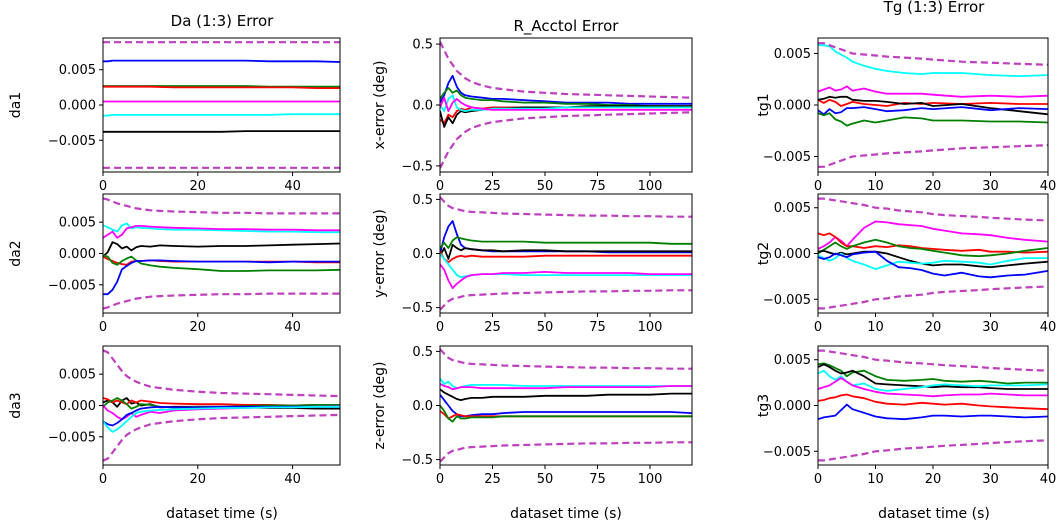  What do you see at coordinates (764, 253) in the screenshot?
I see `y-axis-label: tg2` at bounding box center [764, 253].